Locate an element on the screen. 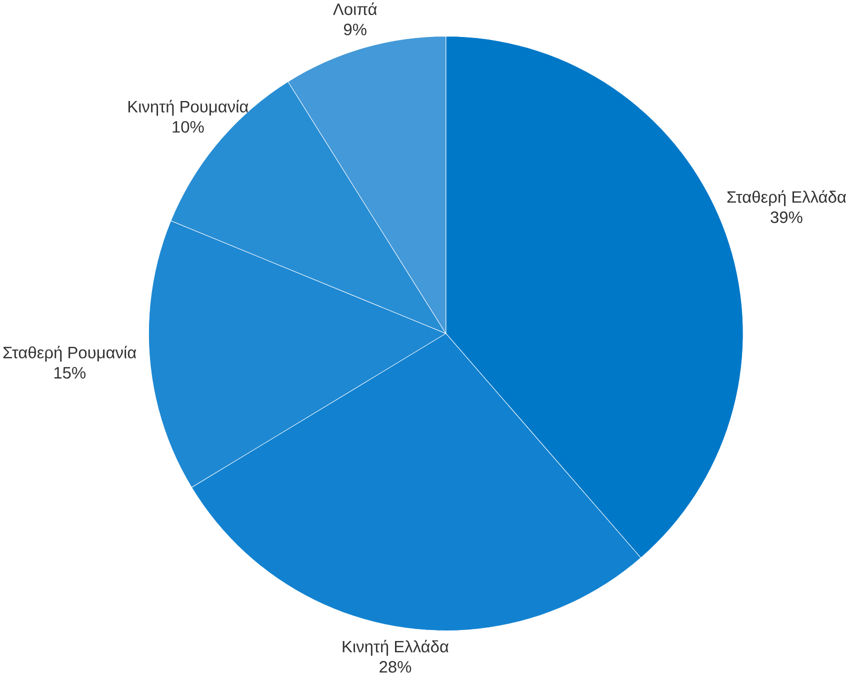  data-label: 28% is located at coordinates (396, 666).